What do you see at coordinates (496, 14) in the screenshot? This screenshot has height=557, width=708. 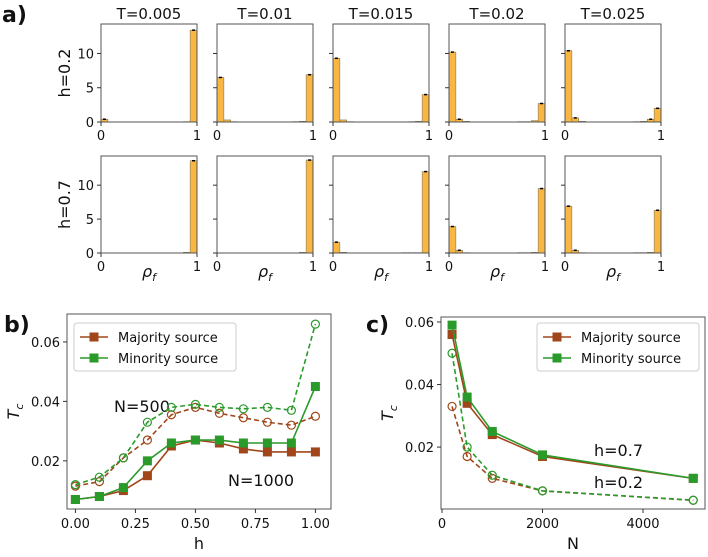 I see `column-title: T=0.02` at bounding box center [496, 14].